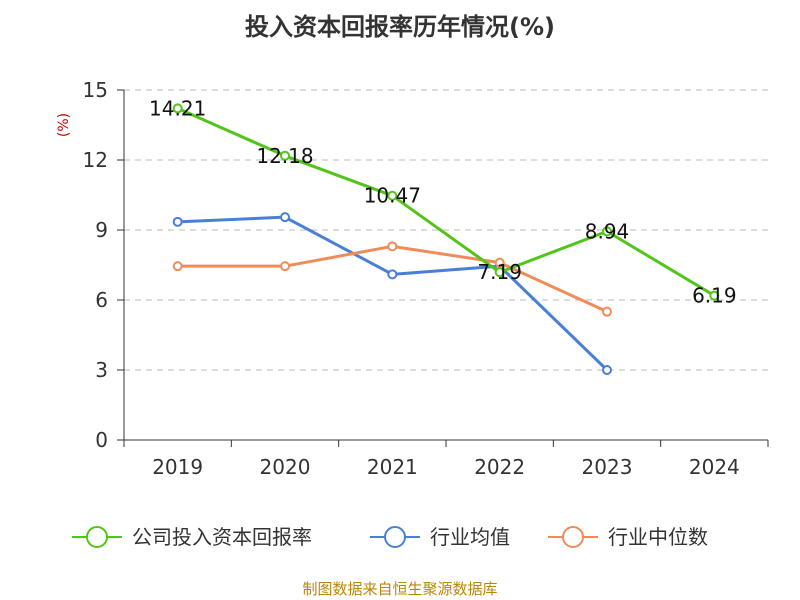 The height and width of the screenshot is (600, 800). What do you see at coordinates (95, 90) in the screenshot?
I see `y-tick-label: 15` at bounding box center [95, 90].